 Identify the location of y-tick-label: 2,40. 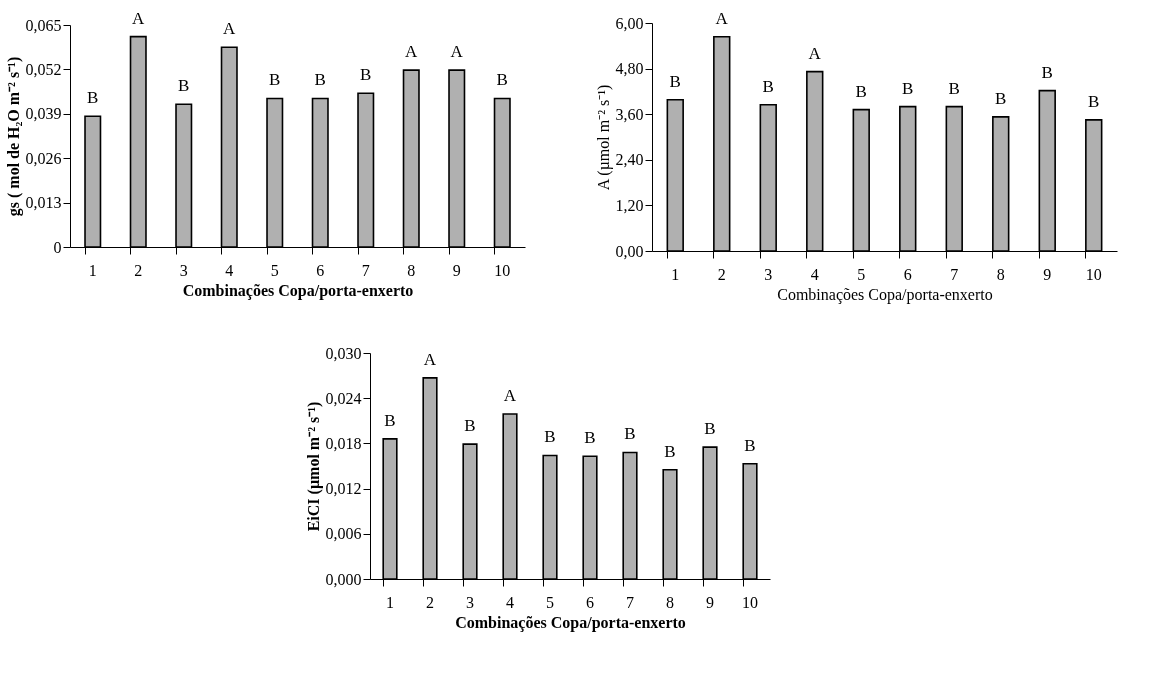
(629, 160).